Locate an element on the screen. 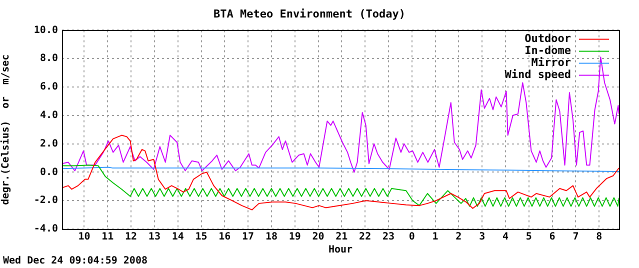  x-tick-label: 20 is located at coordinates (318, 237).